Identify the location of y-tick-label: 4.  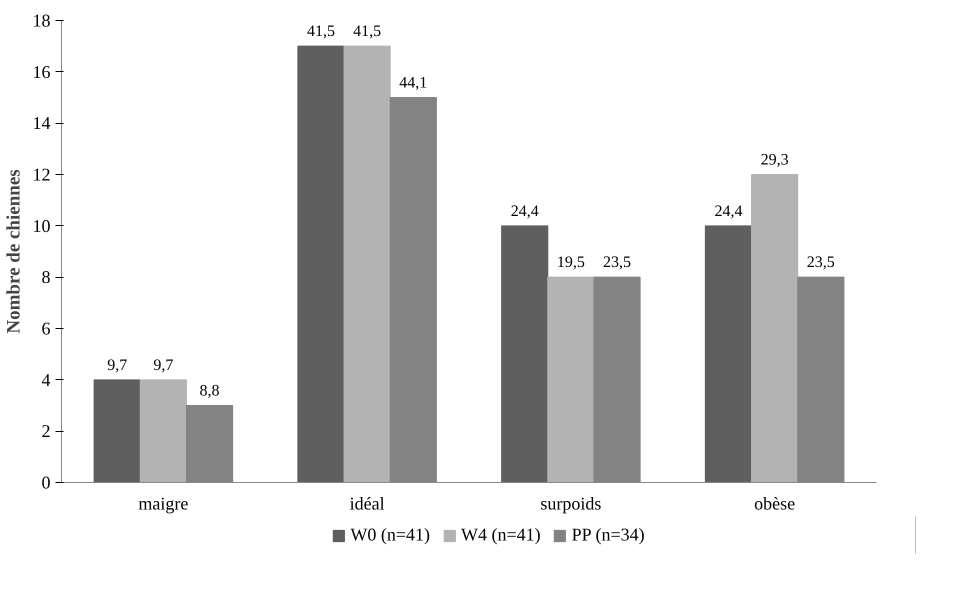
(46, 380).